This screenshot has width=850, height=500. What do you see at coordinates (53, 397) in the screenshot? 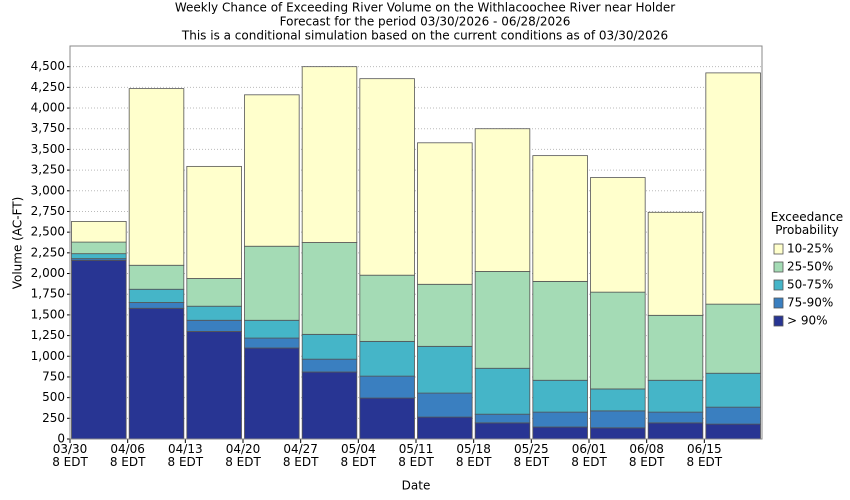
I see `y-tick-label: 500` at bounding box center [53, 397].